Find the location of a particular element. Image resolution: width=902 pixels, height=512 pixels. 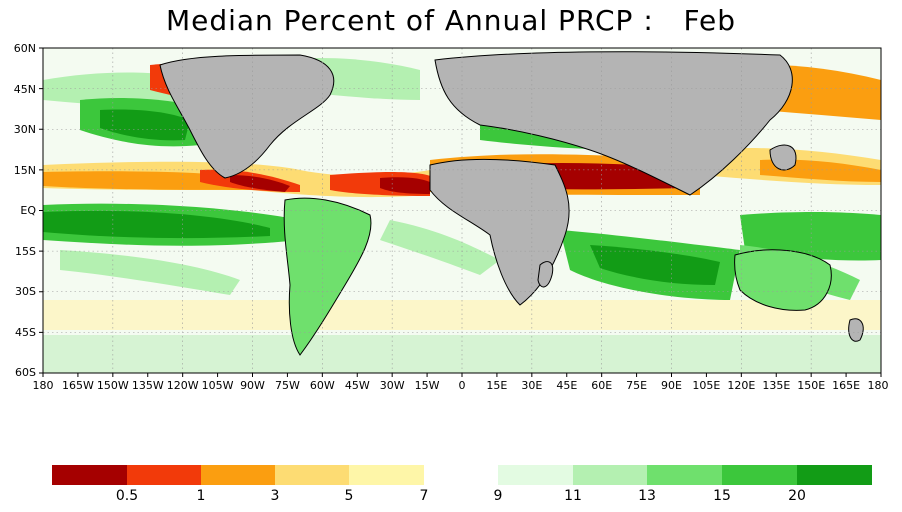

x-tick-label: 75E is located at coordinates (637, 385).